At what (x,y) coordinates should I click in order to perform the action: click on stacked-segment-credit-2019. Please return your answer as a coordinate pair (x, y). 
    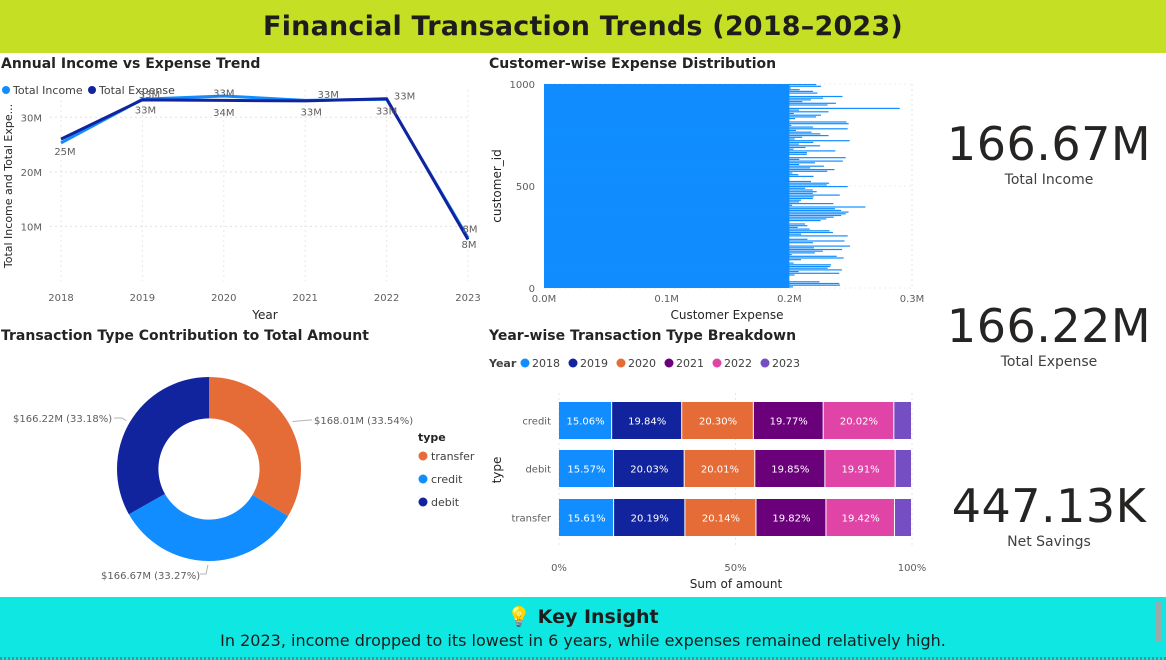
    Looking at the image, I should click on (647, 420).